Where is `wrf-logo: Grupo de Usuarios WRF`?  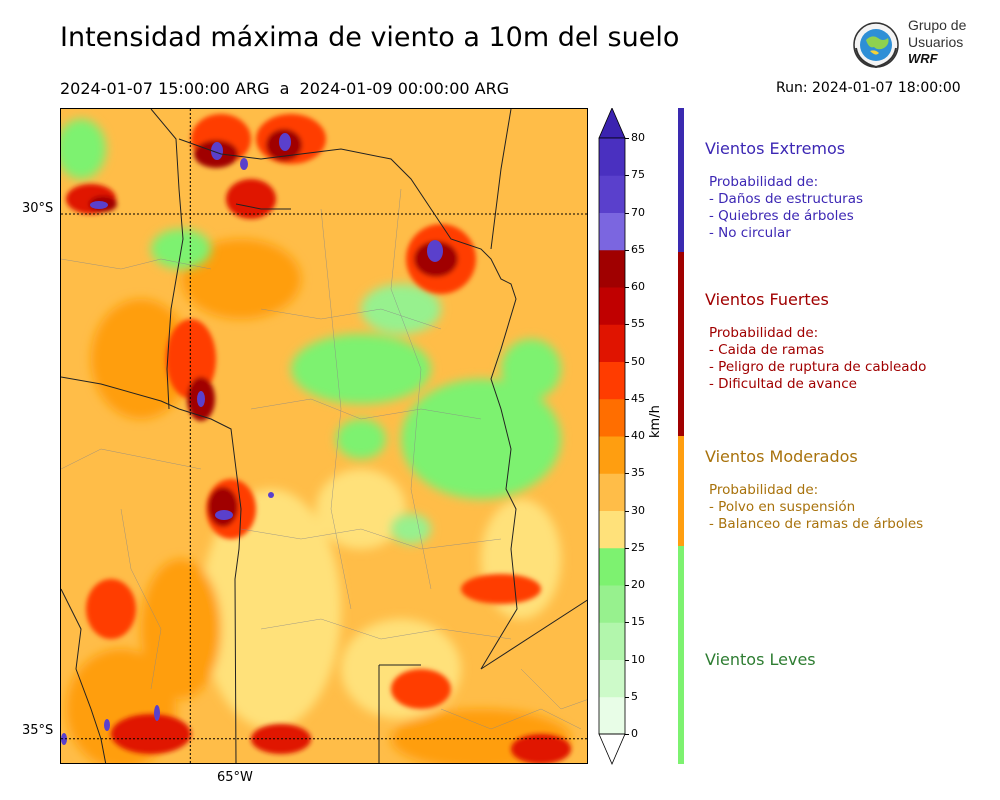
wrf-logo: Grupo de Usuarios WRF is located at coordinates (910, 45).